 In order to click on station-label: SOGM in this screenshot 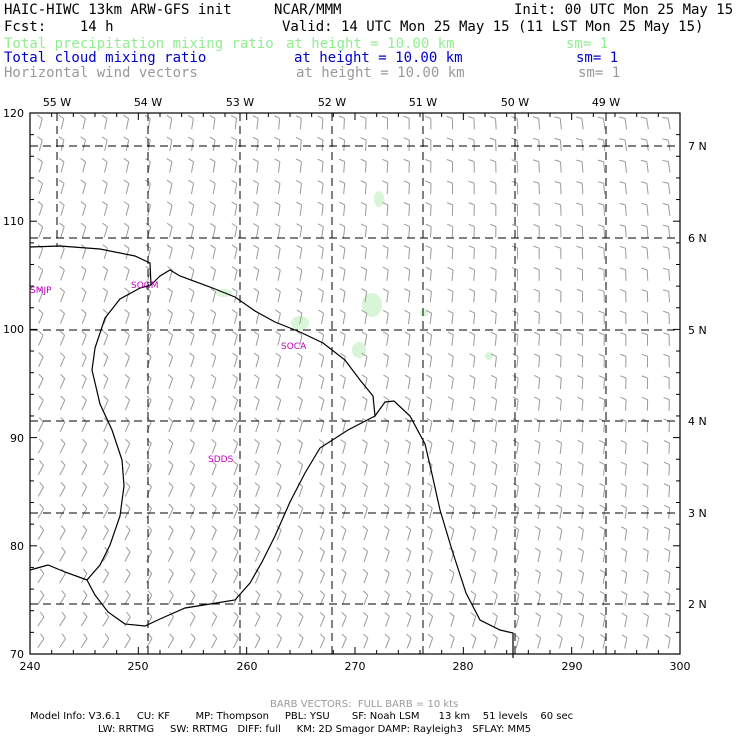, I will do `click(145, 286)`.